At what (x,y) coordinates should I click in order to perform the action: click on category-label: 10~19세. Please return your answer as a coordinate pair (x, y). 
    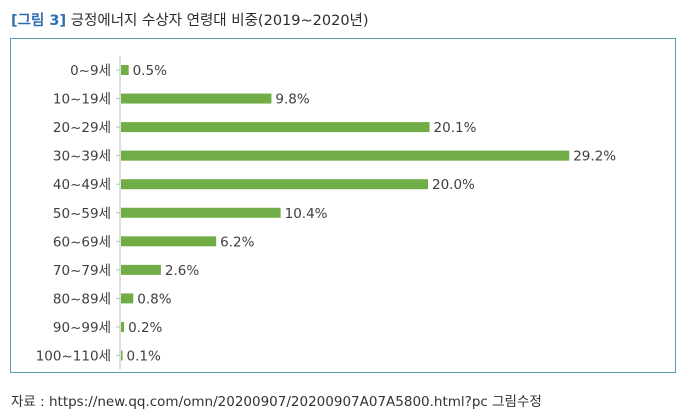
    Looking at the image, I should click on (82, 100).